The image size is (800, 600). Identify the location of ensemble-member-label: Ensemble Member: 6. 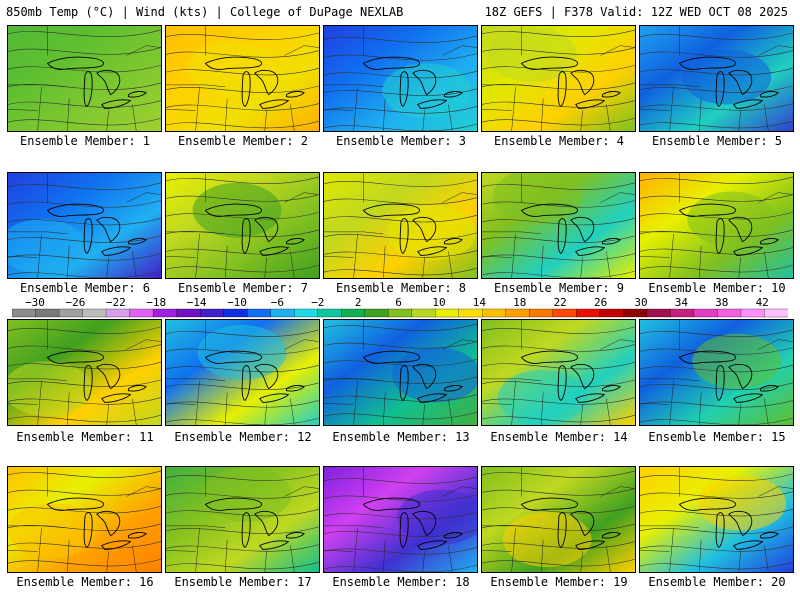
(85, 288).